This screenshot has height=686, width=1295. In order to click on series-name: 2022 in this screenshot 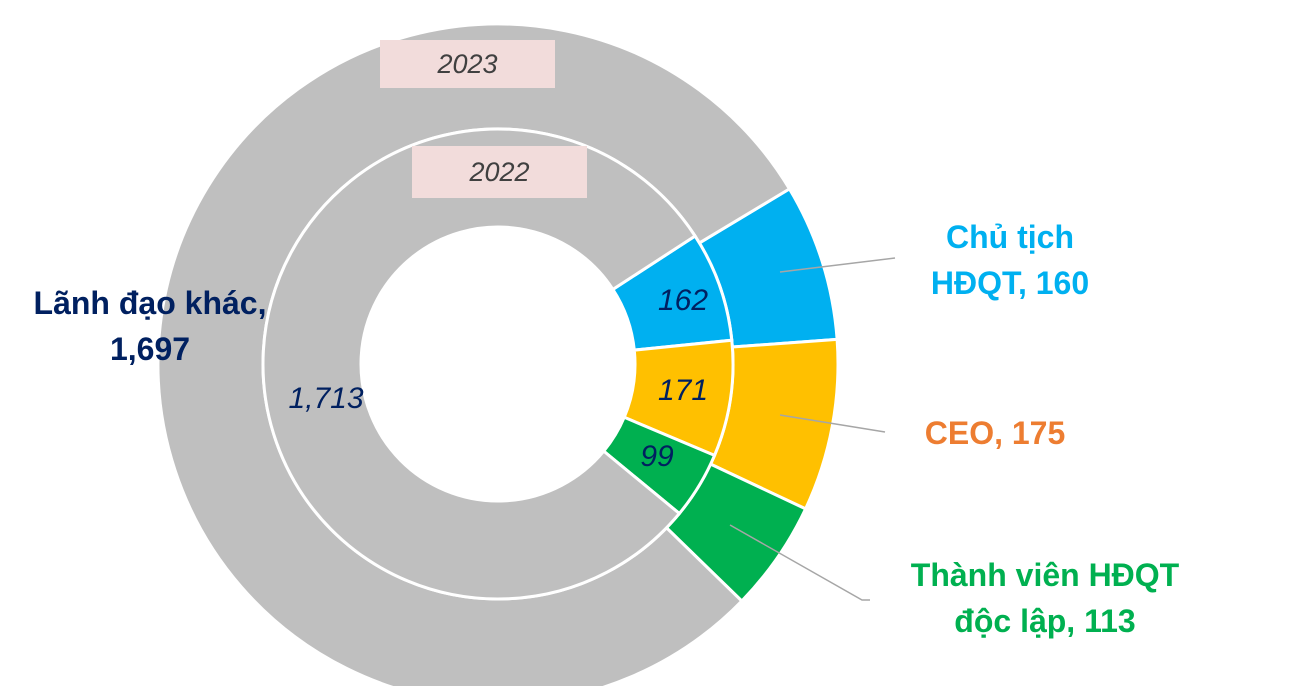, I will do `click(498, 172)`.